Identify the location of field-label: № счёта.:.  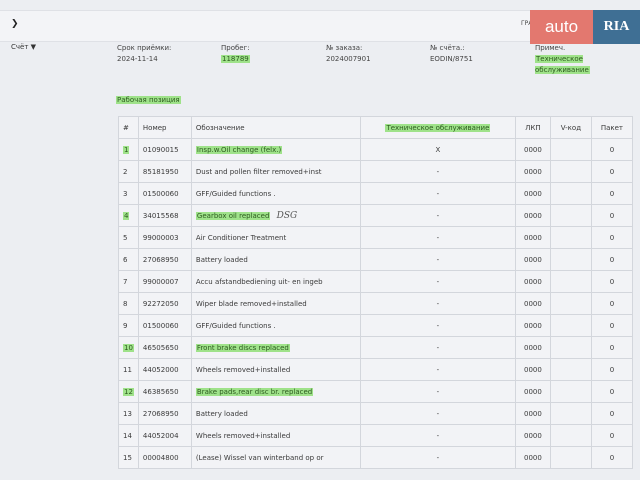
(447, 48).